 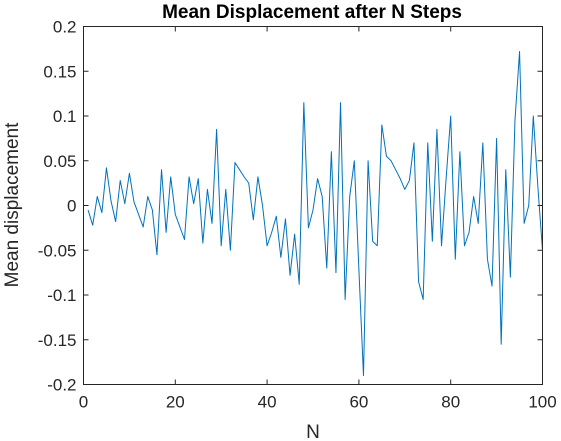 What do you see at coordinates (57, 250) in the screenshot?
I see `y-tick-label: -0.05` at bounding box center [57, 250].